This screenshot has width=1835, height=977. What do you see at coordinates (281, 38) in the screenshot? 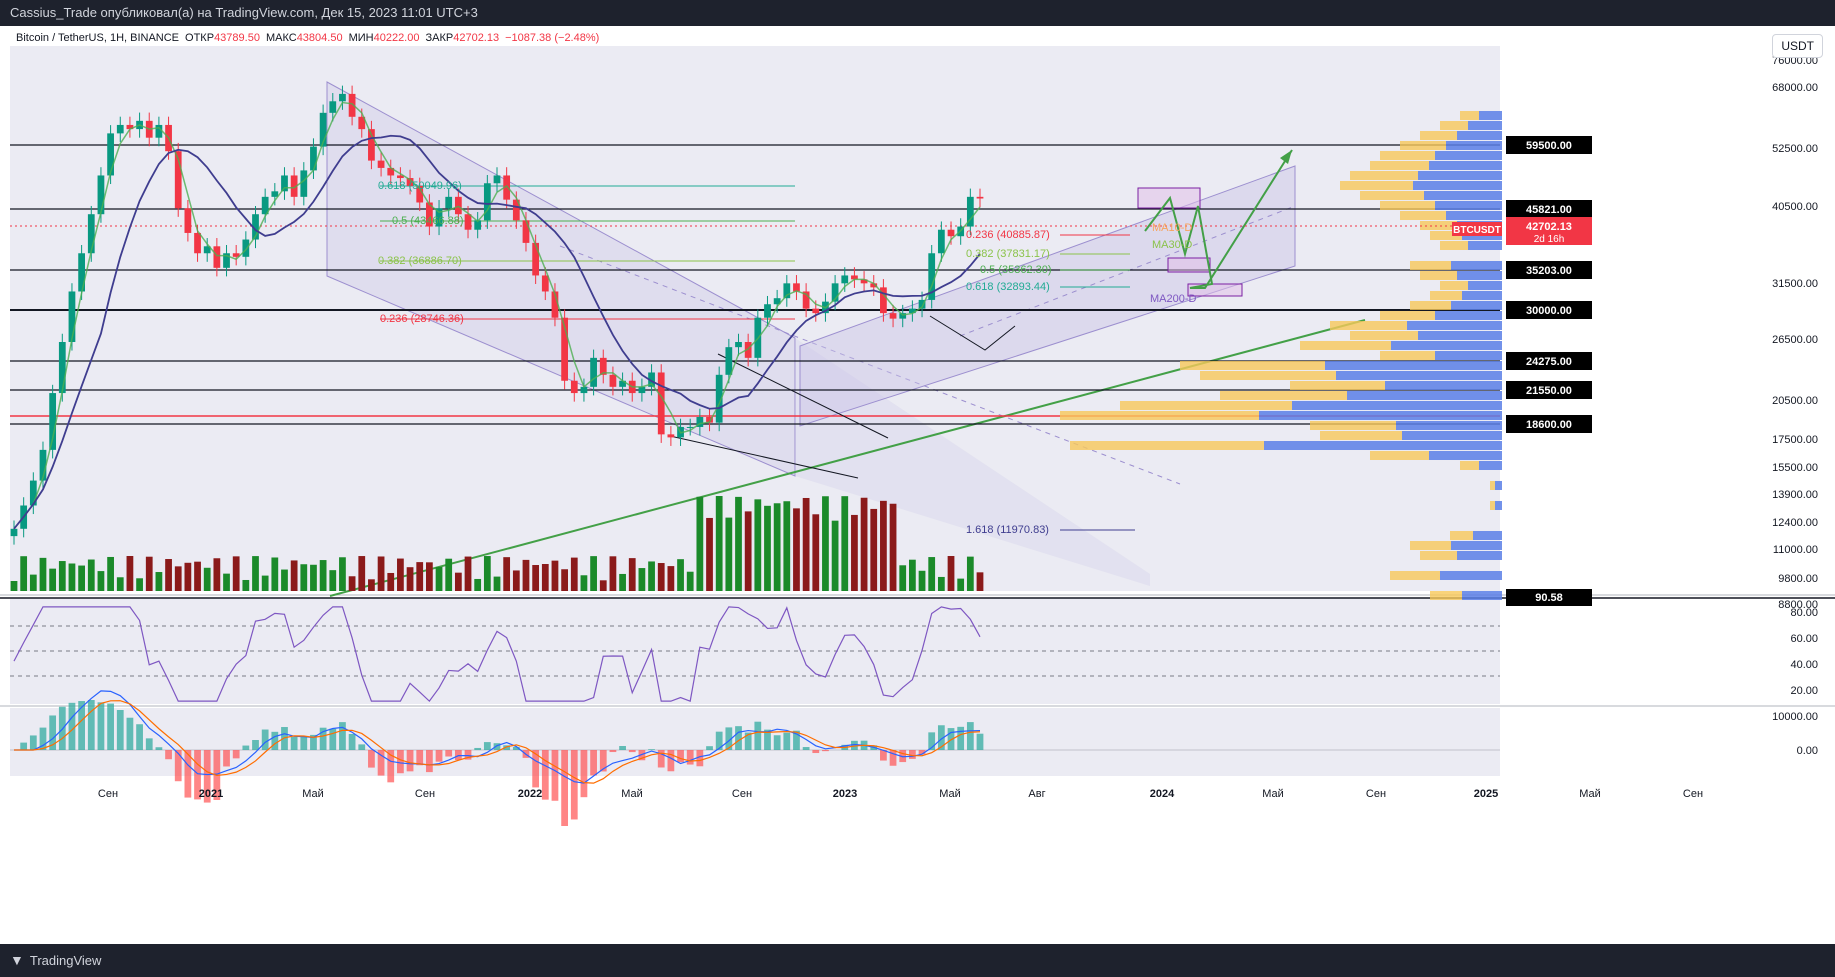
I see `legend-high-label: МАКС` at bounding box center [281, 38].